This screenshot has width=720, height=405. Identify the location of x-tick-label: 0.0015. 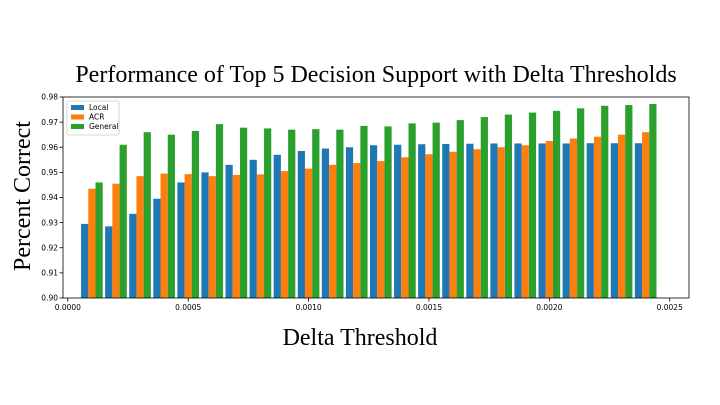
(429, 307).